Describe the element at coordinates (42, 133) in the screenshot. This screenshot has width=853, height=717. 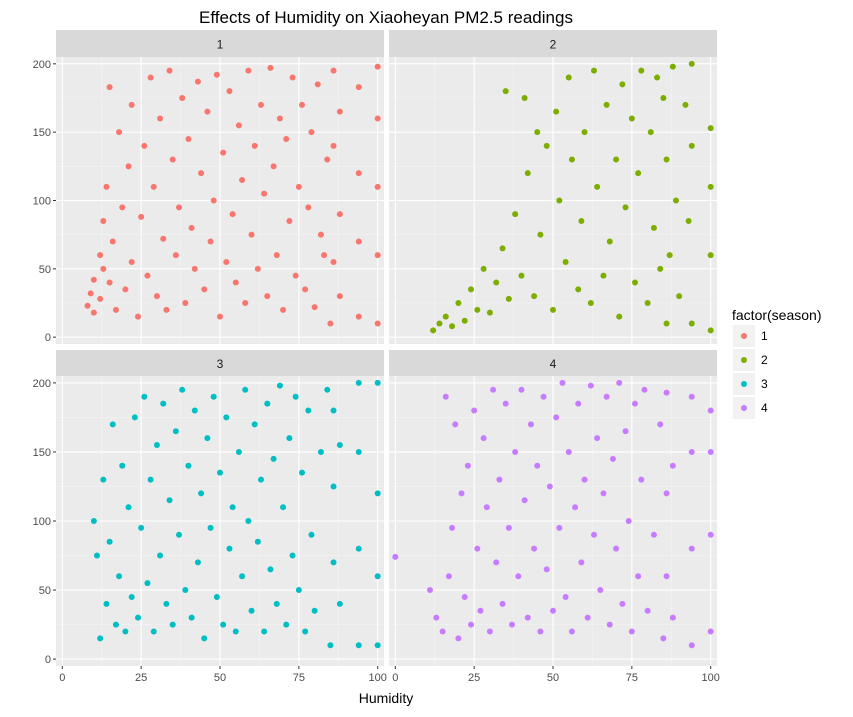
I see `y-tick-label: 150` at that location.